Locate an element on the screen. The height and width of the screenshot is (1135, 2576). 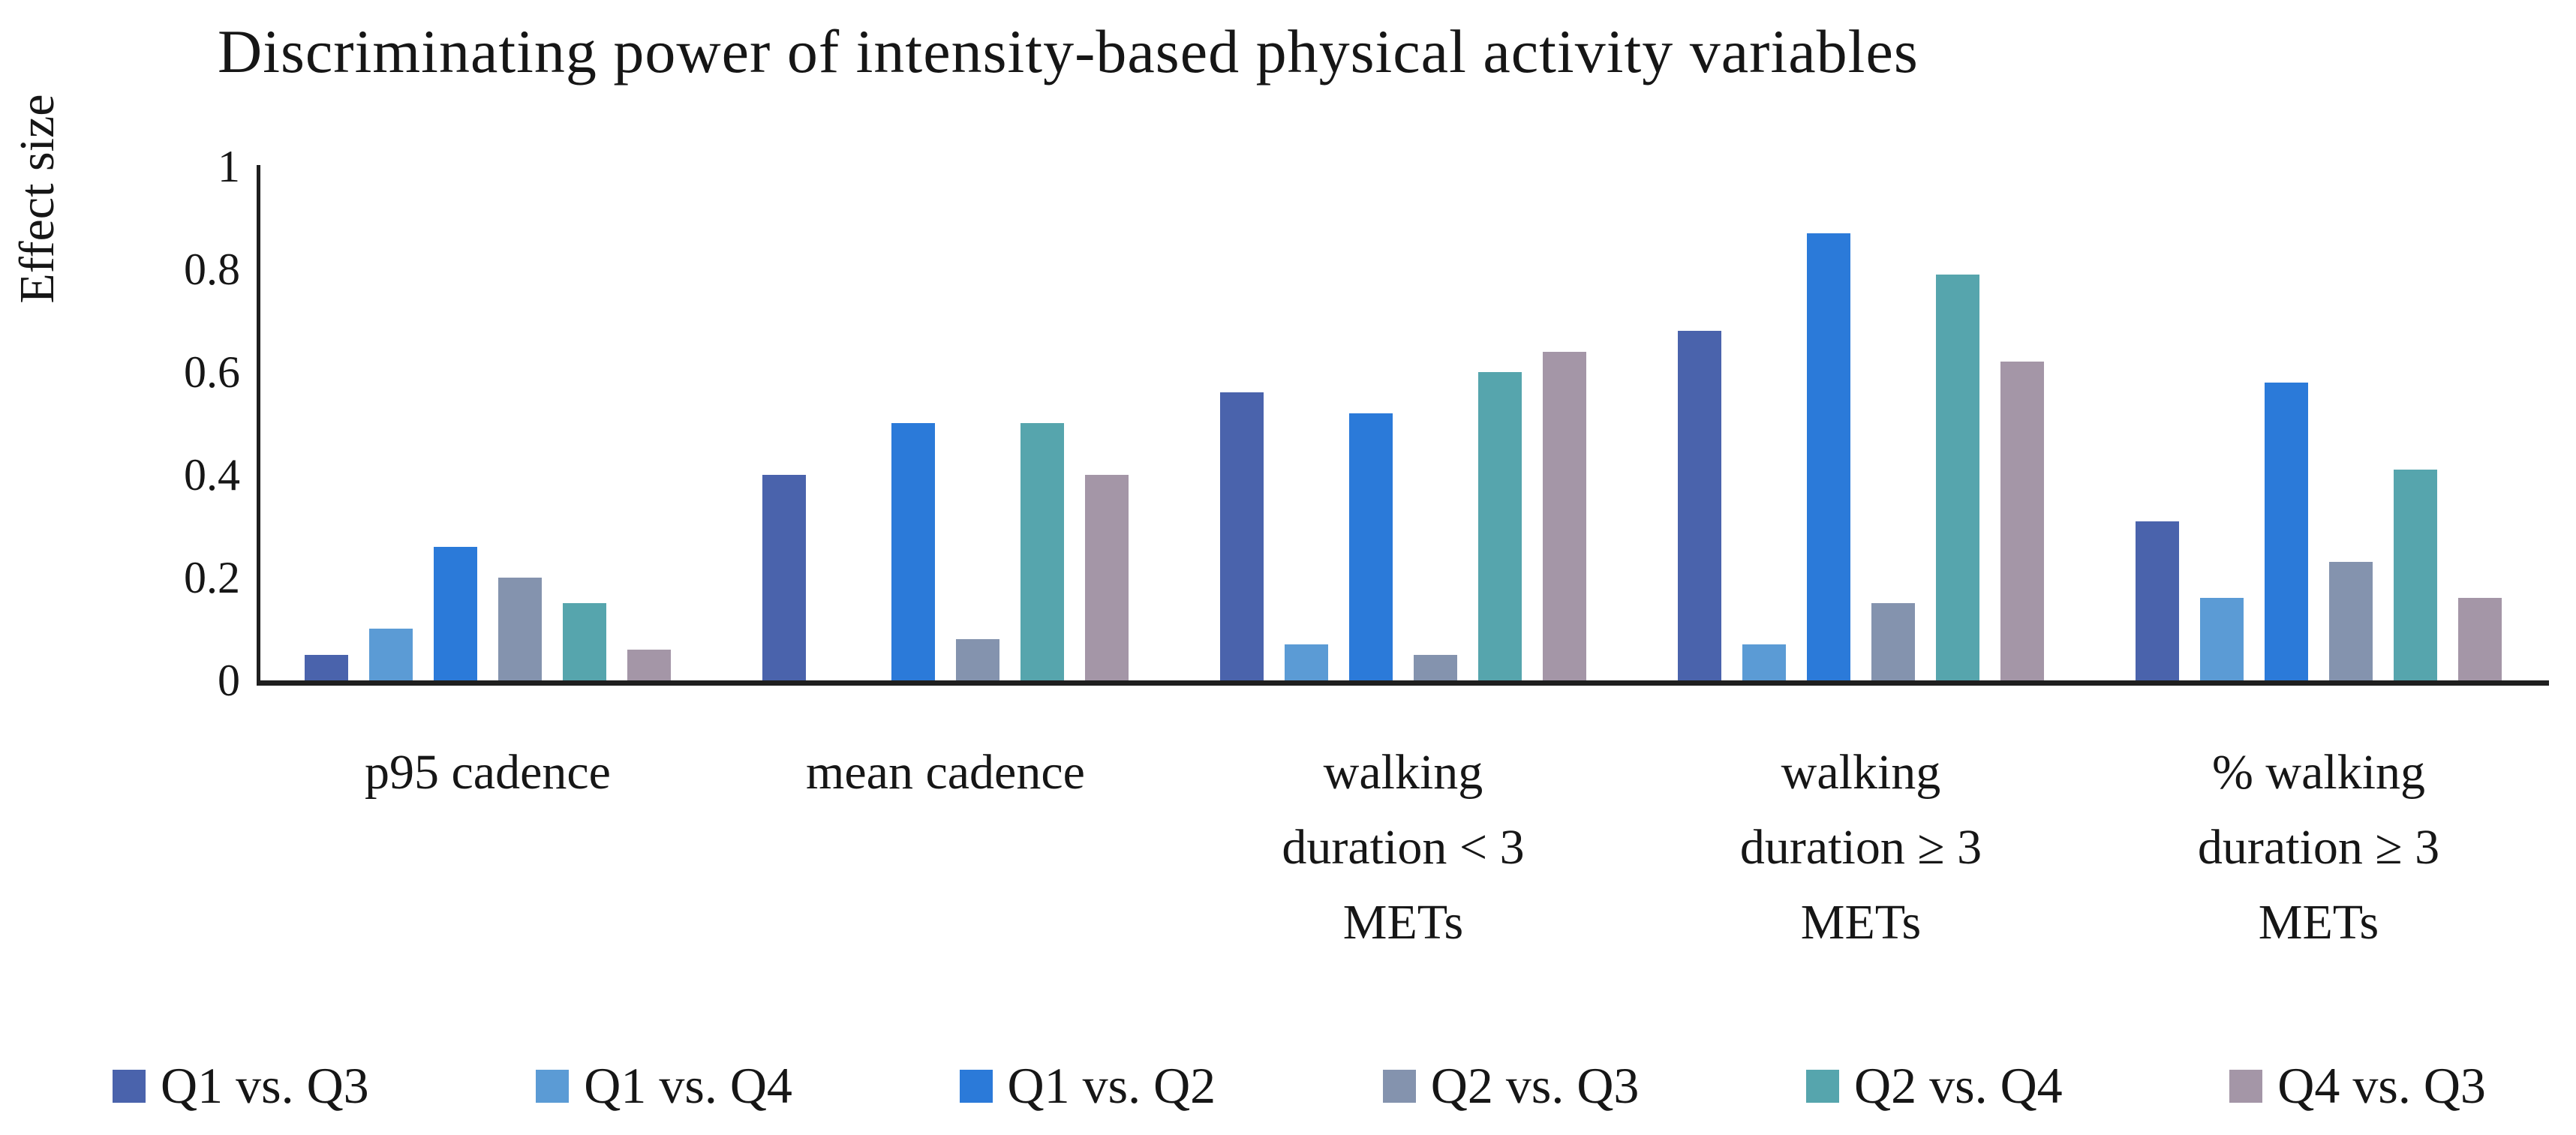
y-tick-label: 0.8 is located at coordinates (212, 269).